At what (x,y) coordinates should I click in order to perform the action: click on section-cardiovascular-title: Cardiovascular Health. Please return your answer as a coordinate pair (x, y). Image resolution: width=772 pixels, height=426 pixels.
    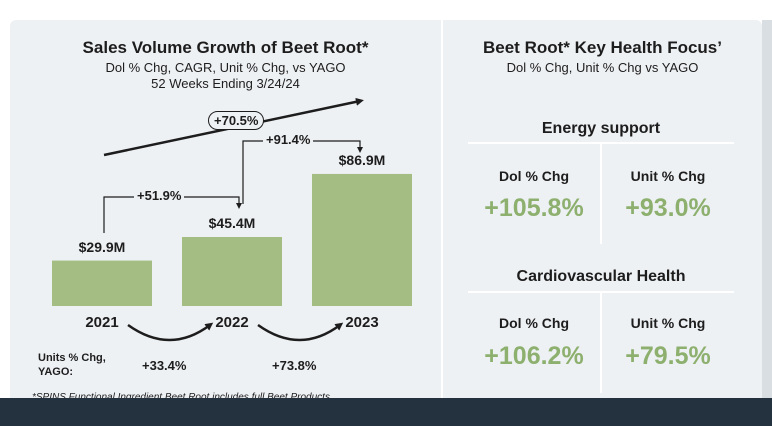
    Looking at the image, I should click on (601, 276).